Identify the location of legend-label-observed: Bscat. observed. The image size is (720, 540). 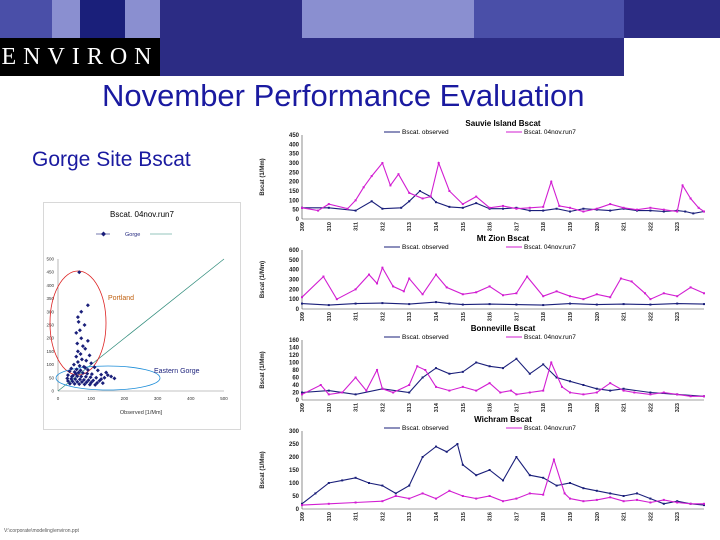
(425, 132).